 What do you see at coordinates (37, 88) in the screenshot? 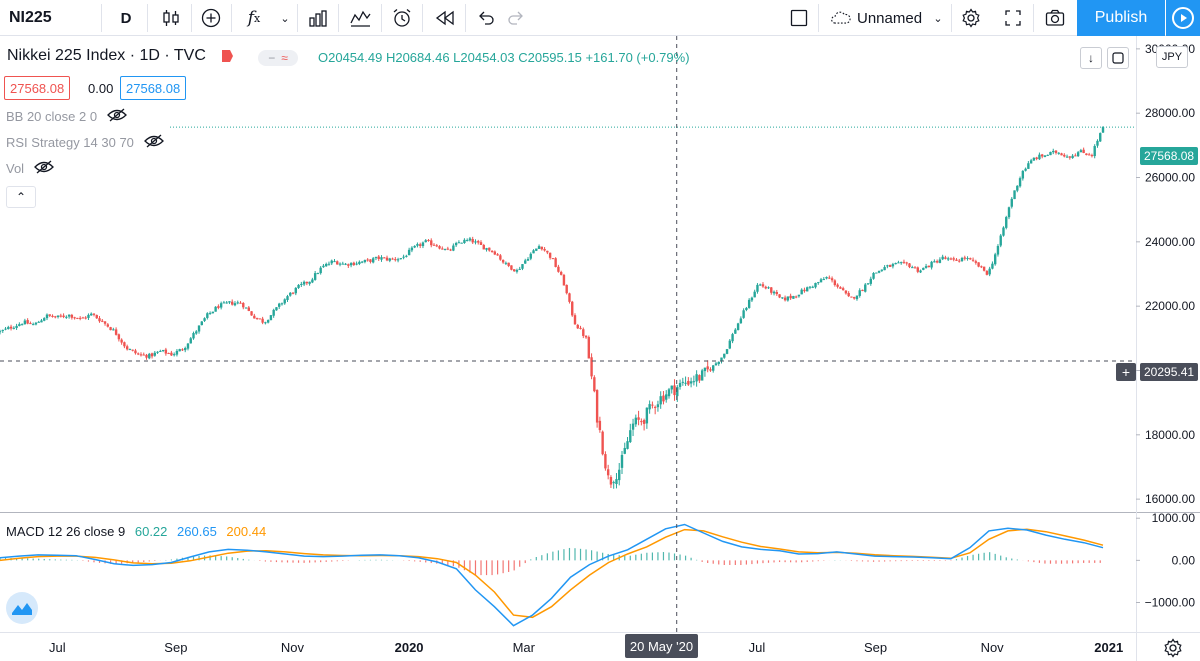
I see `sell-price-box: 27568.08` at bounding box center [37, 88].